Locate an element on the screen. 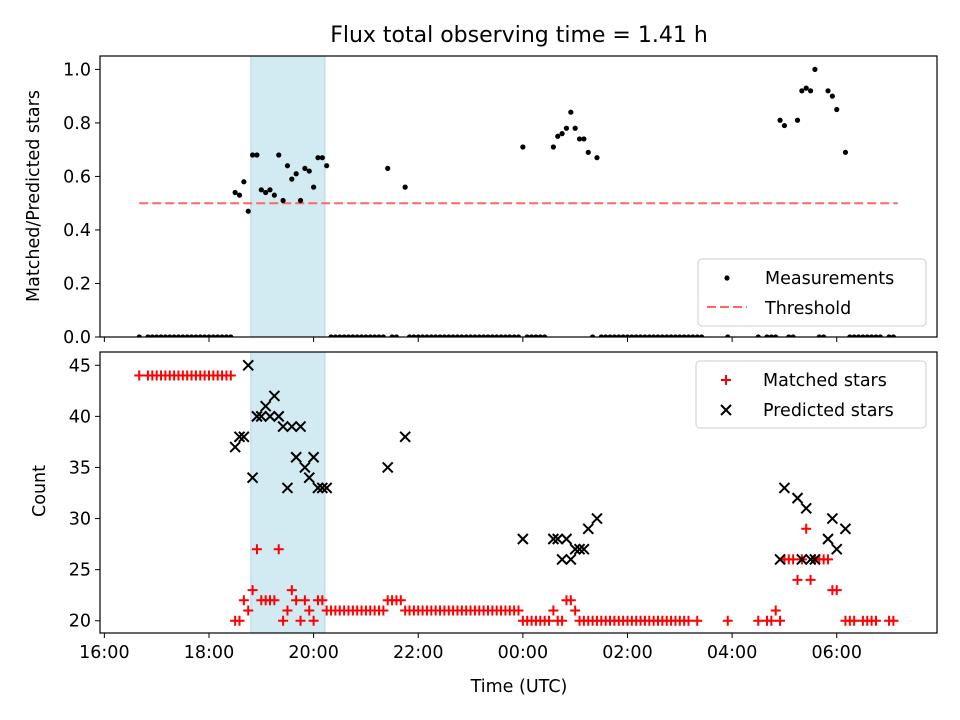 The height and width of the screenshot is (720, 960). legend-predicted-label: Predicted stars is located at coordinates (828, 411).